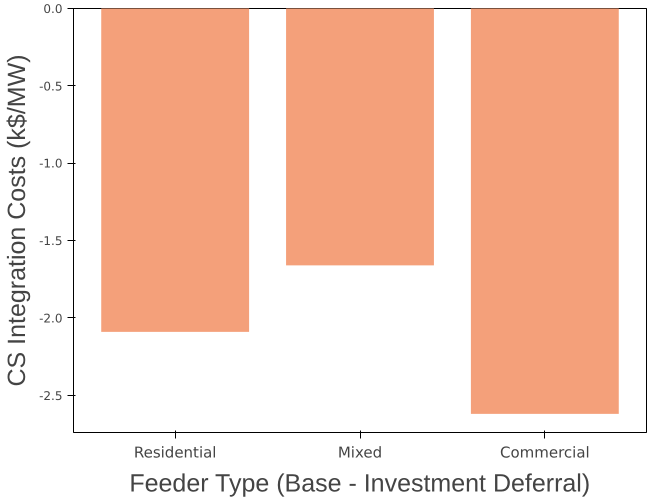  Describe the element at coordinates (545, 453) in the screenshot. I see `x-tick-label: Commercial` at that location.